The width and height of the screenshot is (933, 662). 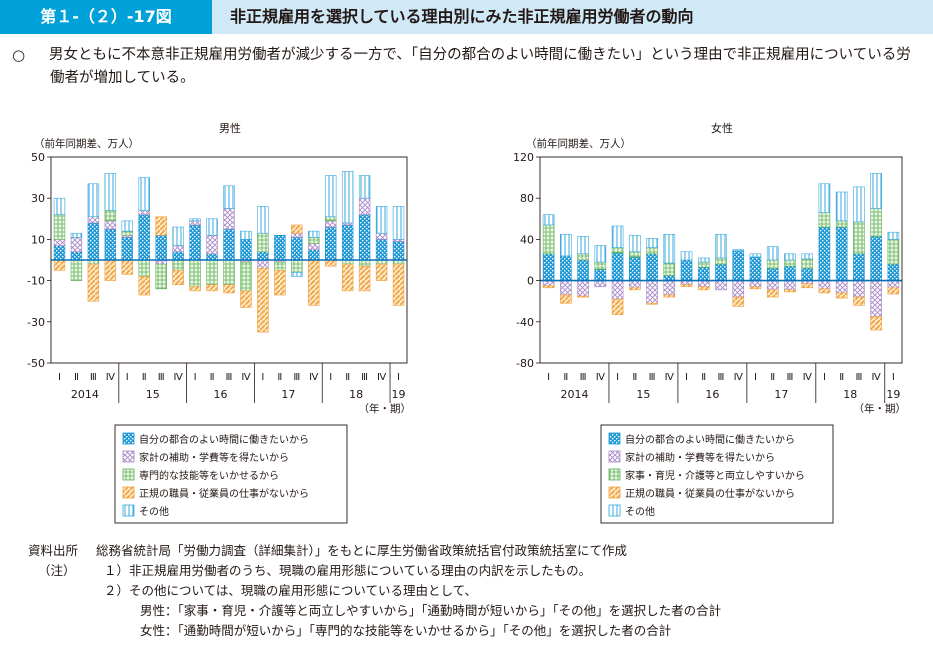 What do you see at coordinates (578, 143) in the screenshot?
I see `y-axis-label: （前年同期差、万人）` at bounding box center [578, 143].